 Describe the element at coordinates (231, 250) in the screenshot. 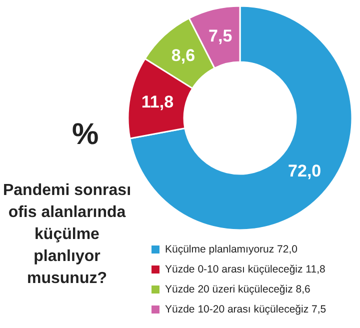

I see `legend-label: Küçülme planlamıyoruz 72,0` at that location.